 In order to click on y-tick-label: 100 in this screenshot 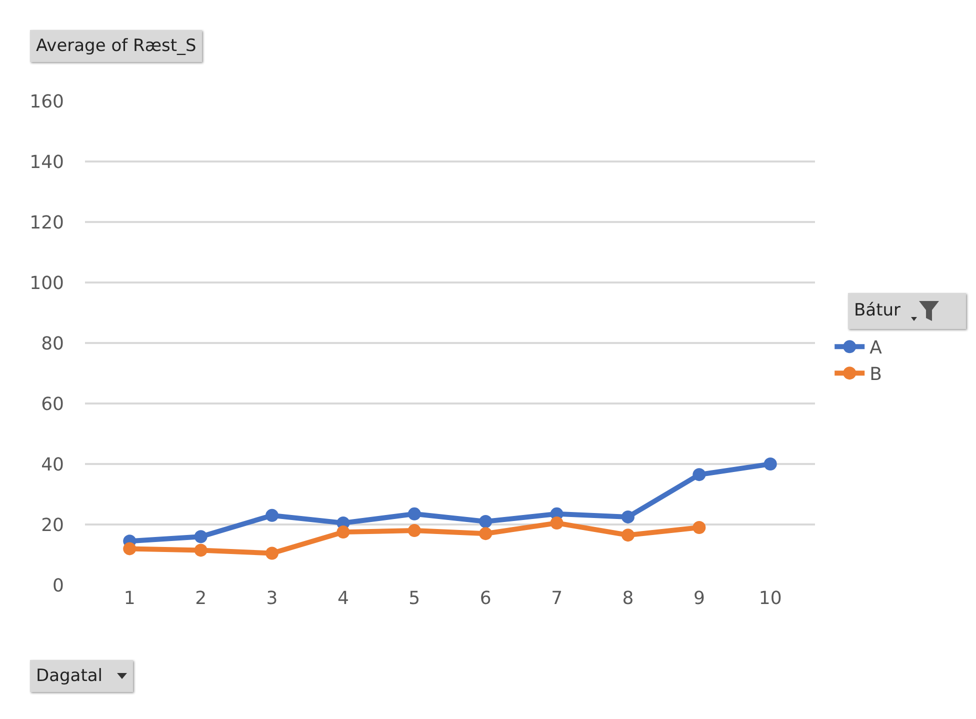, I will do `click(47, 283)`.